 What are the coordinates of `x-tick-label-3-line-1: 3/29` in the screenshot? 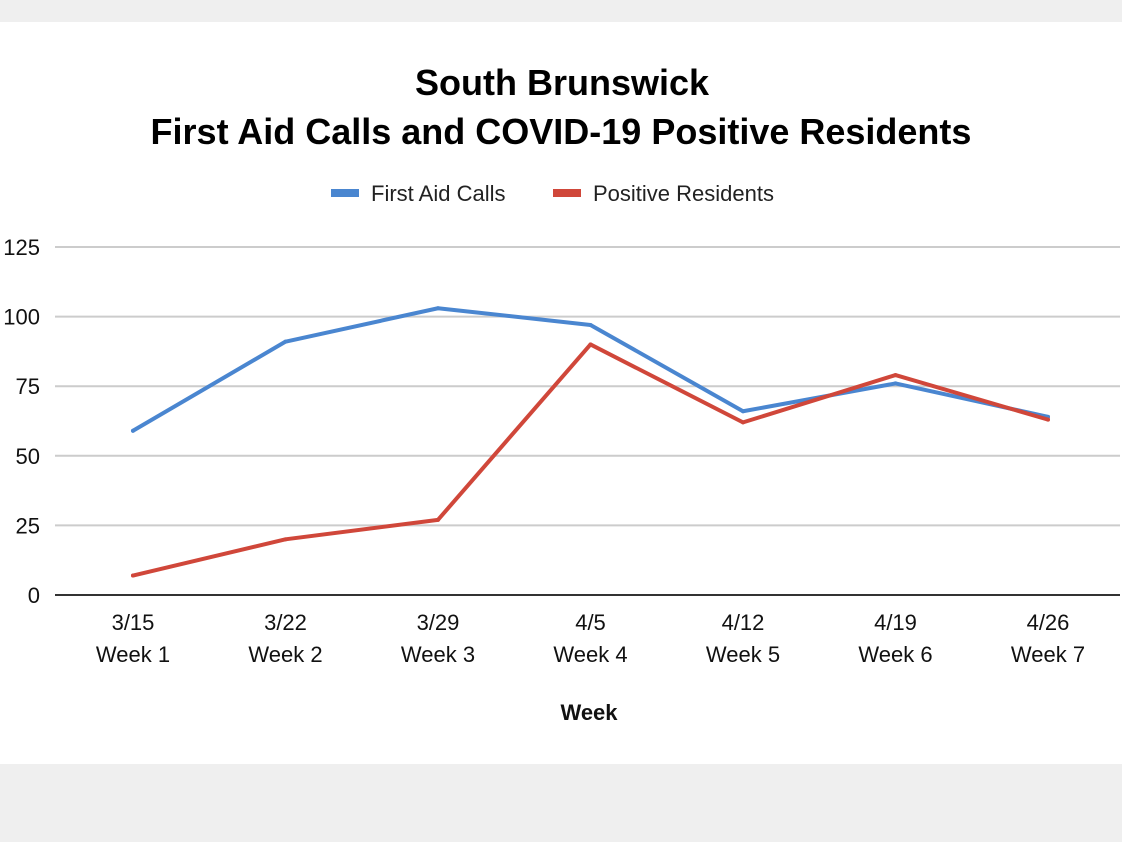 It's located at (438, 622).